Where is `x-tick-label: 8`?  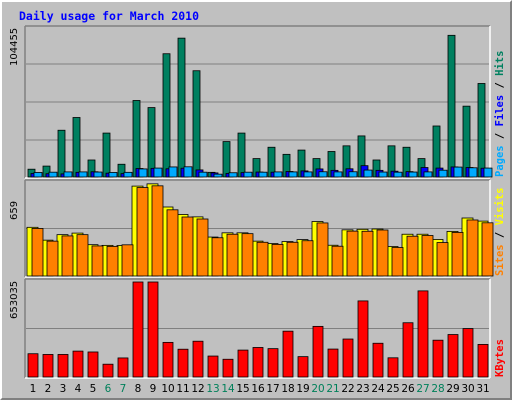
x-tick-label: 8 is located at coordinates (138, 389).